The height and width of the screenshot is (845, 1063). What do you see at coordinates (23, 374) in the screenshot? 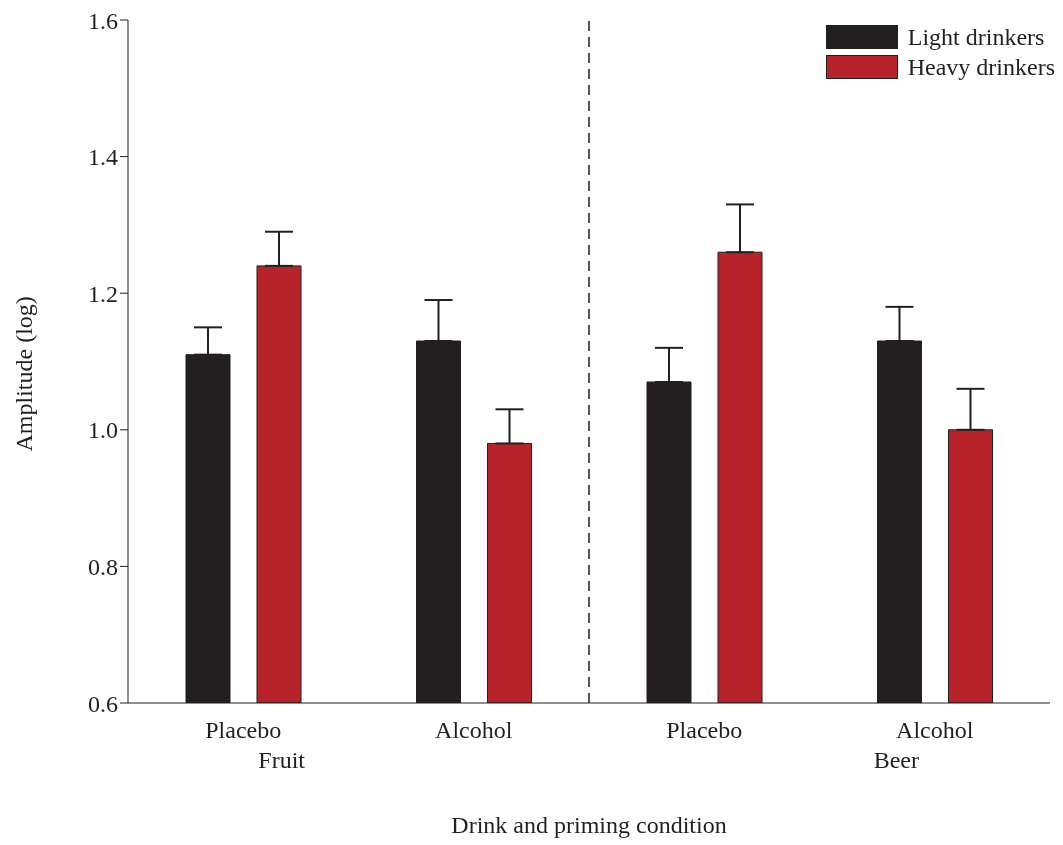
I see `y-axis-title: Amplitude (log)` at bounding box center [23, 374].